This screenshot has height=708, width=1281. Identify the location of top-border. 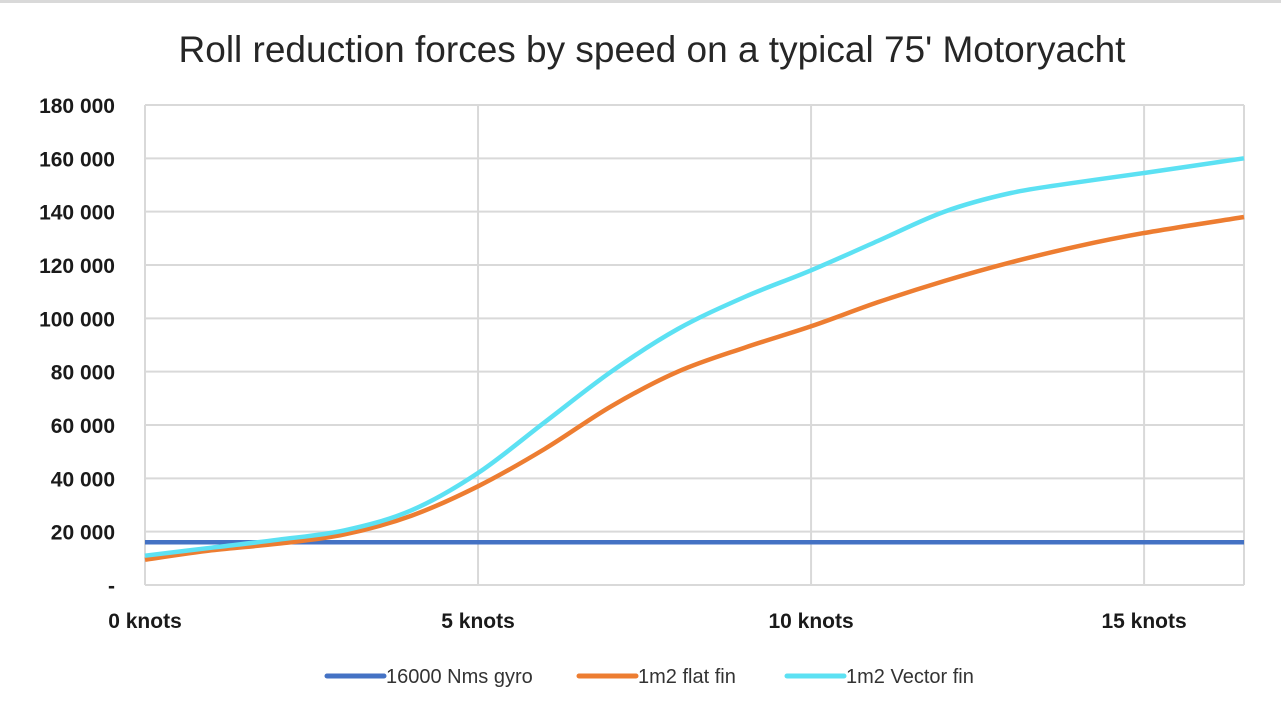
(640, 1).